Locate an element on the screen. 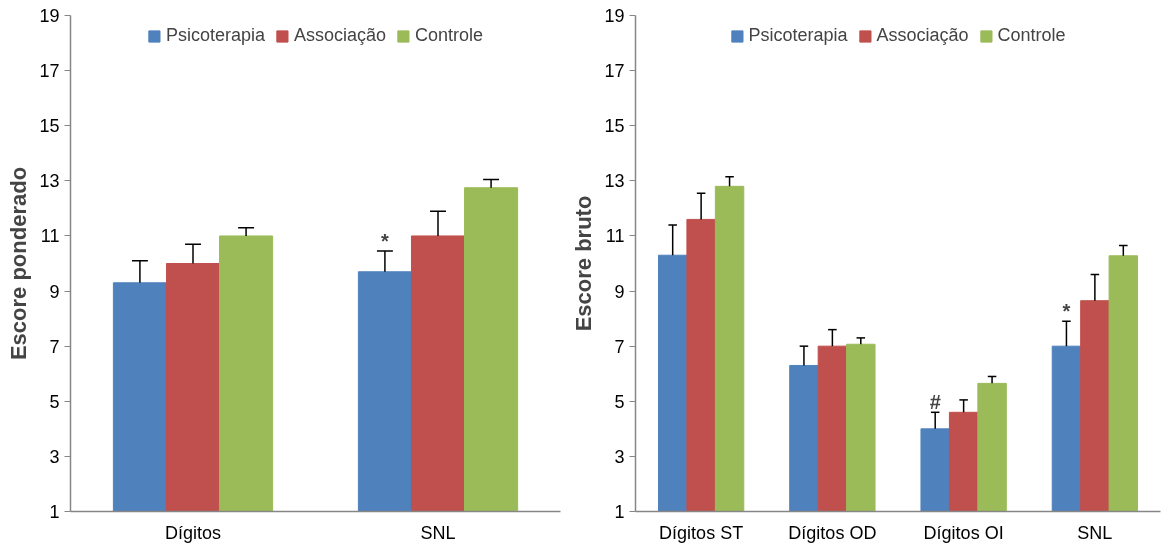 The image size is (1170, 553). x-tick-label: Dígitos OD is located at coordinates (832, 532).